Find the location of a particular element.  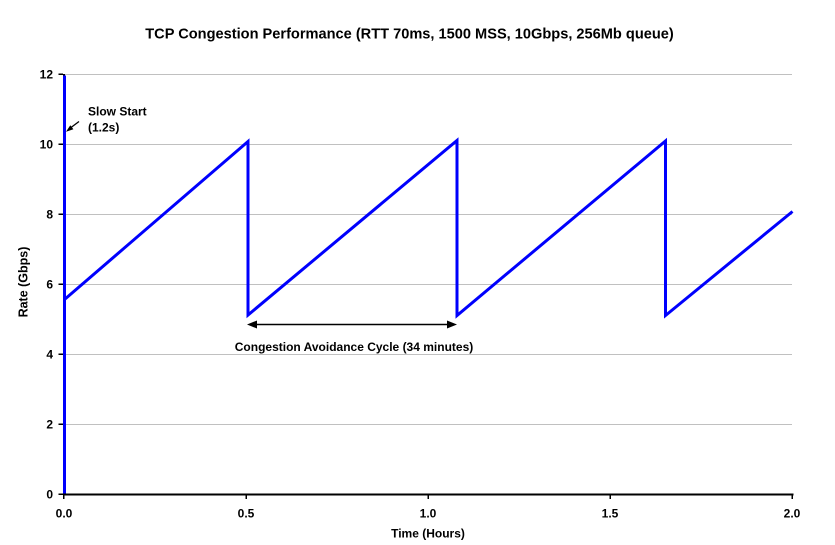

svg-text: 0 is located at coordinates (49, 495).